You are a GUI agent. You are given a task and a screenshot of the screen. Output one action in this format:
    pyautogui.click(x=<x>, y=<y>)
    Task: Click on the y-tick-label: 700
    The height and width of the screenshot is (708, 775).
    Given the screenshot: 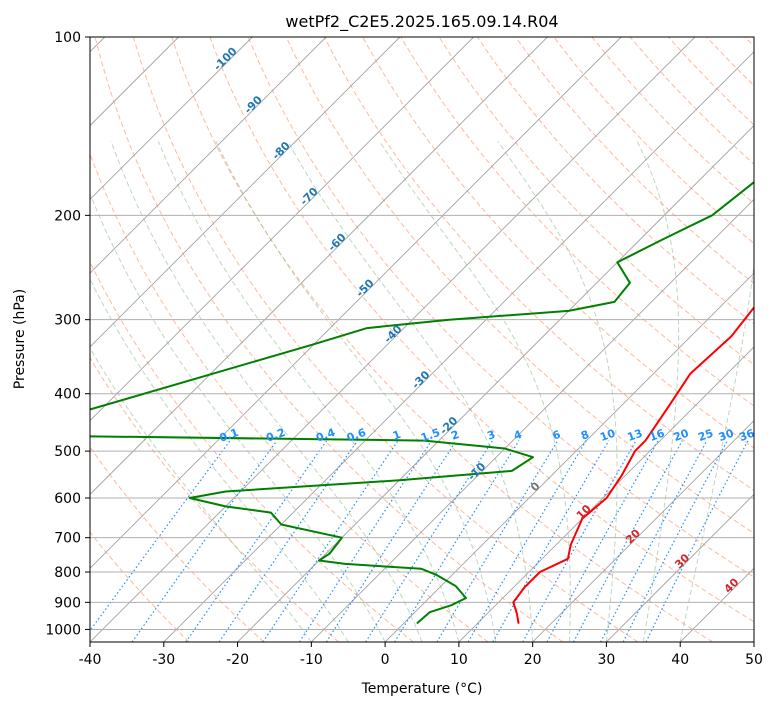 What is the action you would take?
    pyautogui.click(x=67, y=539)
    